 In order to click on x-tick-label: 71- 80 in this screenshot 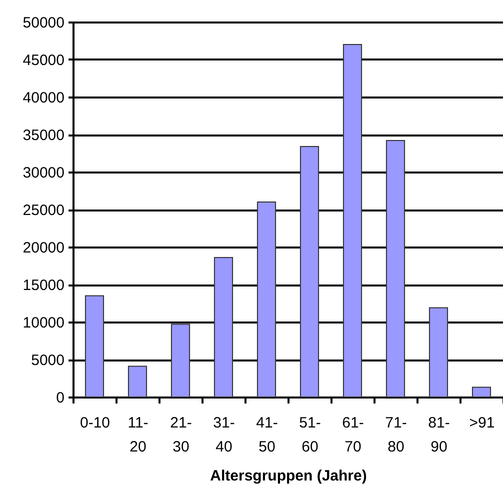, I will do `click(396, 435)`.